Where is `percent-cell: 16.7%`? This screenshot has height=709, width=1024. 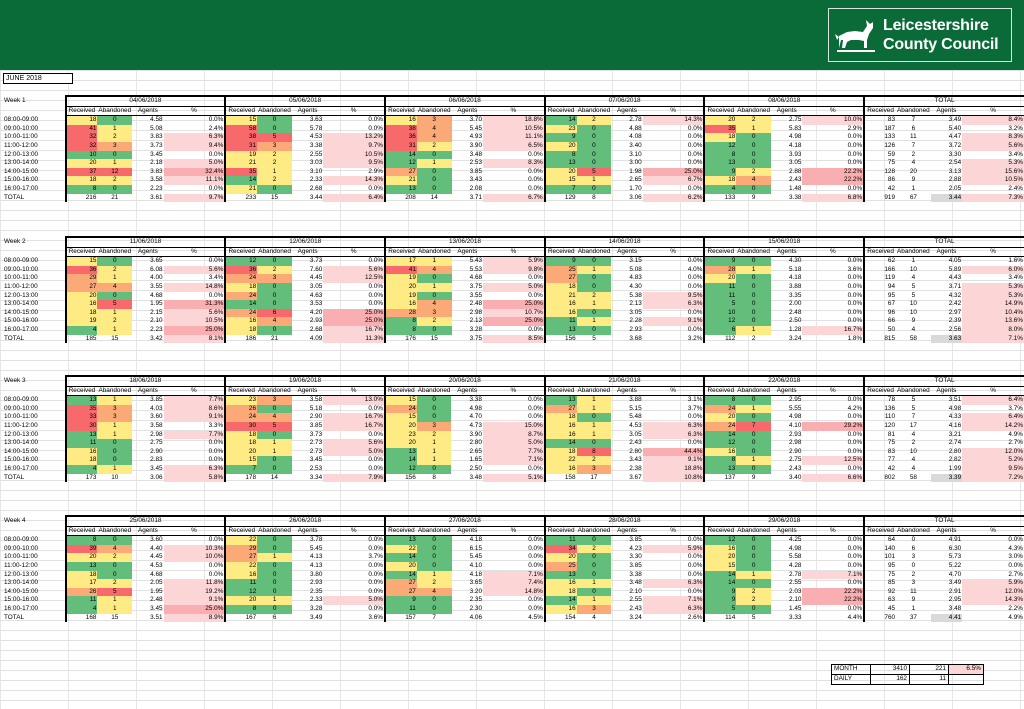
percent-cell: 16.7% is located at coordinates (354, 426).